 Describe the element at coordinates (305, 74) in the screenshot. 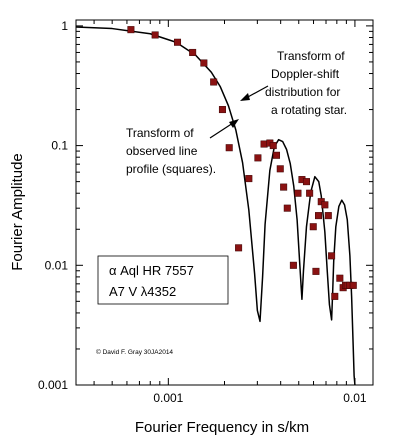

I see `annotation-doppler-line2: Doppler-shift` at that location.